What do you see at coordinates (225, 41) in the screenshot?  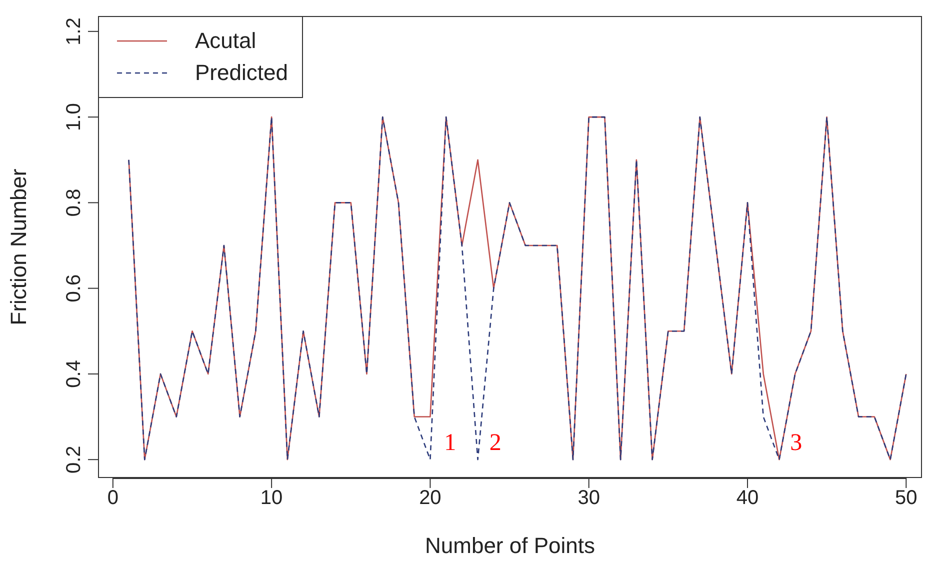 I see `legend-label: Acutal` at bounding box center [225, 41].